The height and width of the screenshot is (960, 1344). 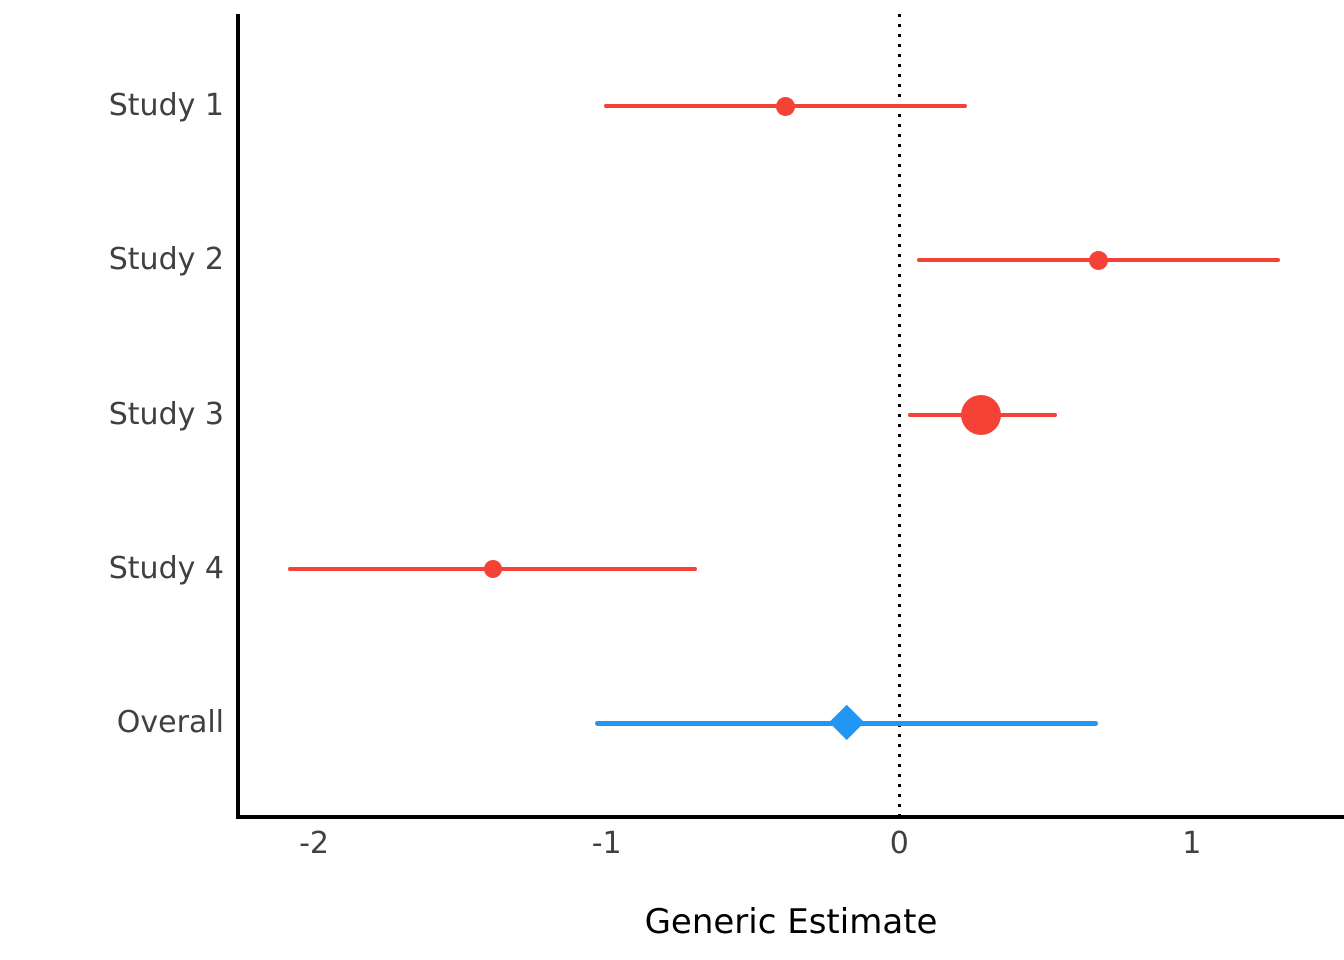 I want to click on y-tick-label: Study 2, so click(x=166, y=259).